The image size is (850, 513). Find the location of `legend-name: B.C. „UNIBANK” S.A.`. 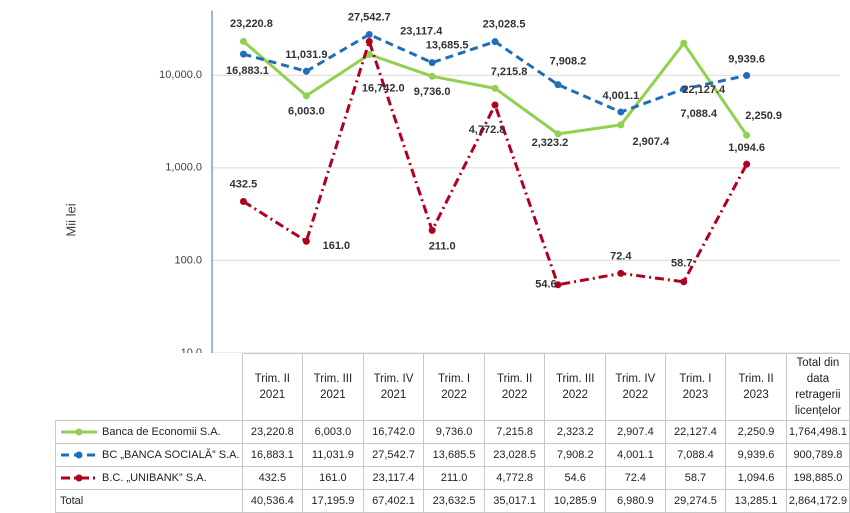

legend-name: B.C. „UNIBANK” S.A. is located at coordinates (154, 478).